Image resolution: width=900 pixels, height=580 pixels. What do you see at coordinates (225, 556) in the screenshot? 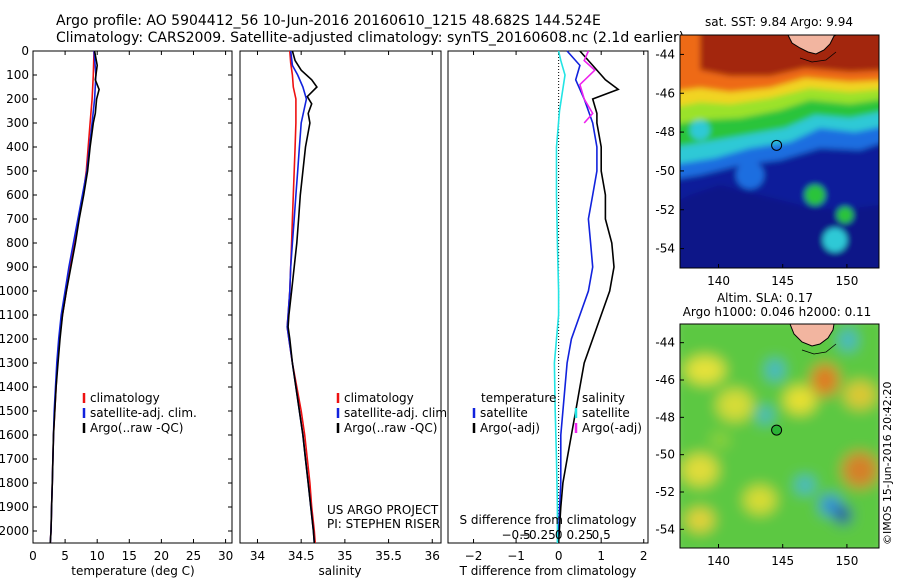
I see `x-tick-label: 30` at bounding box center [225, 556].